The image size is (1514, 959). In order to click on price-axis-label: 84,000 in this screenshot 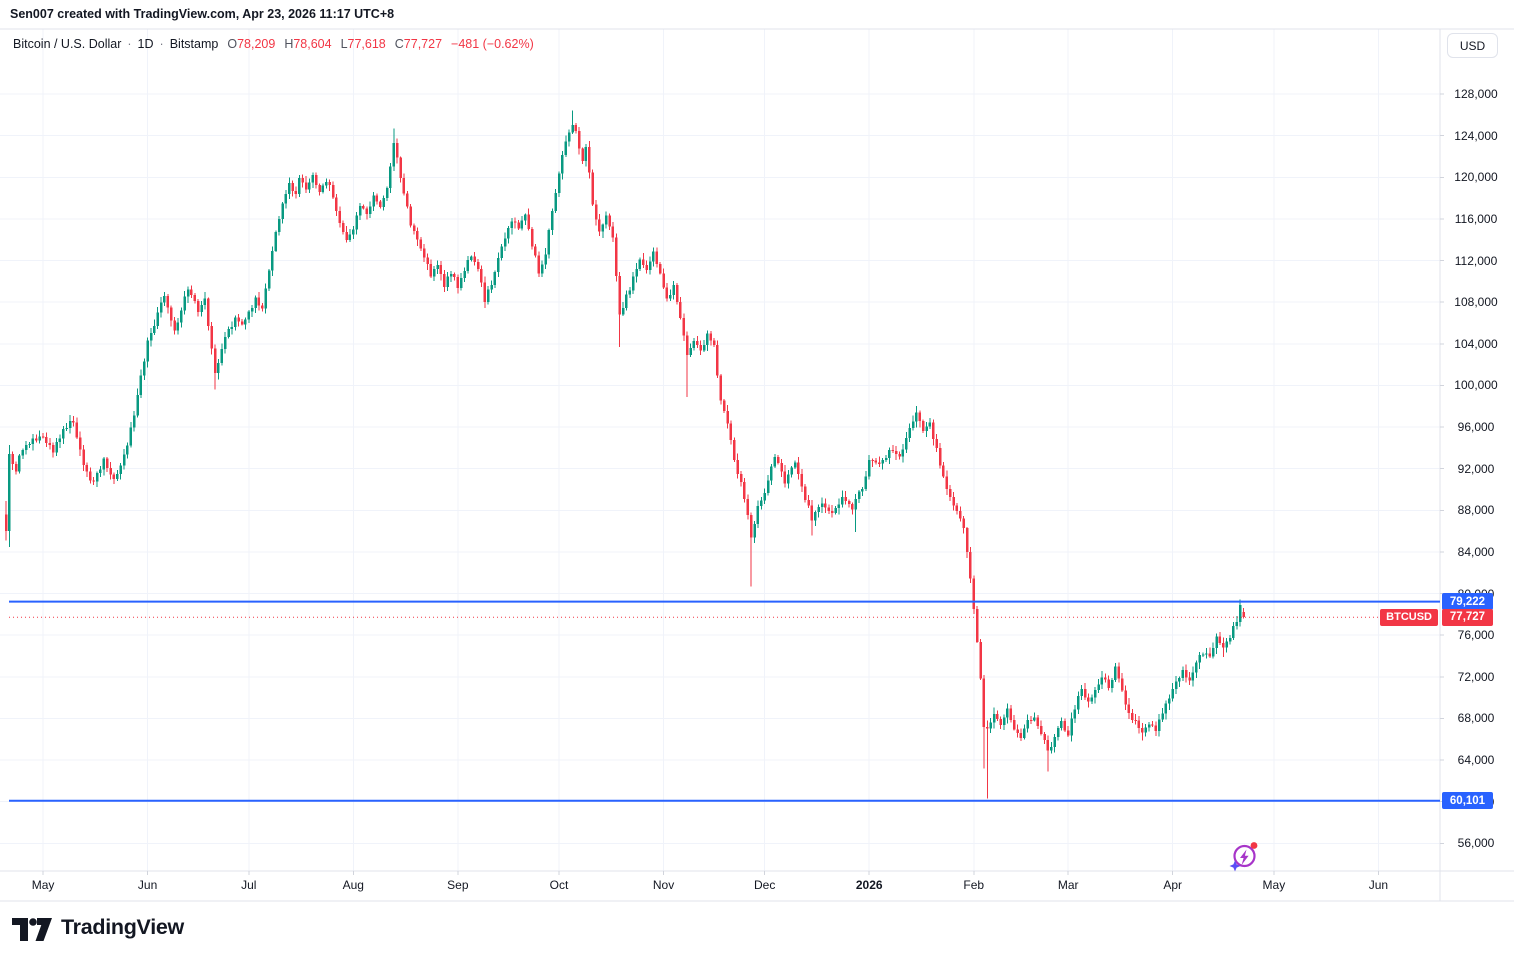, I will do `click(1476, 551)`.